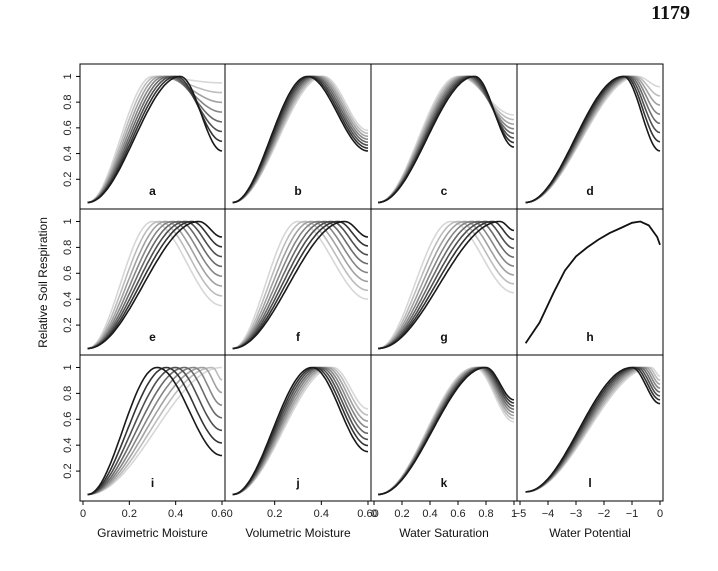 Image resolution: width=718 pixels, height=571 pixels. What do you see at coordinates (297, 191) in the screenshot?
I see `panel-label-b: b` at bounding box center [297, 191].